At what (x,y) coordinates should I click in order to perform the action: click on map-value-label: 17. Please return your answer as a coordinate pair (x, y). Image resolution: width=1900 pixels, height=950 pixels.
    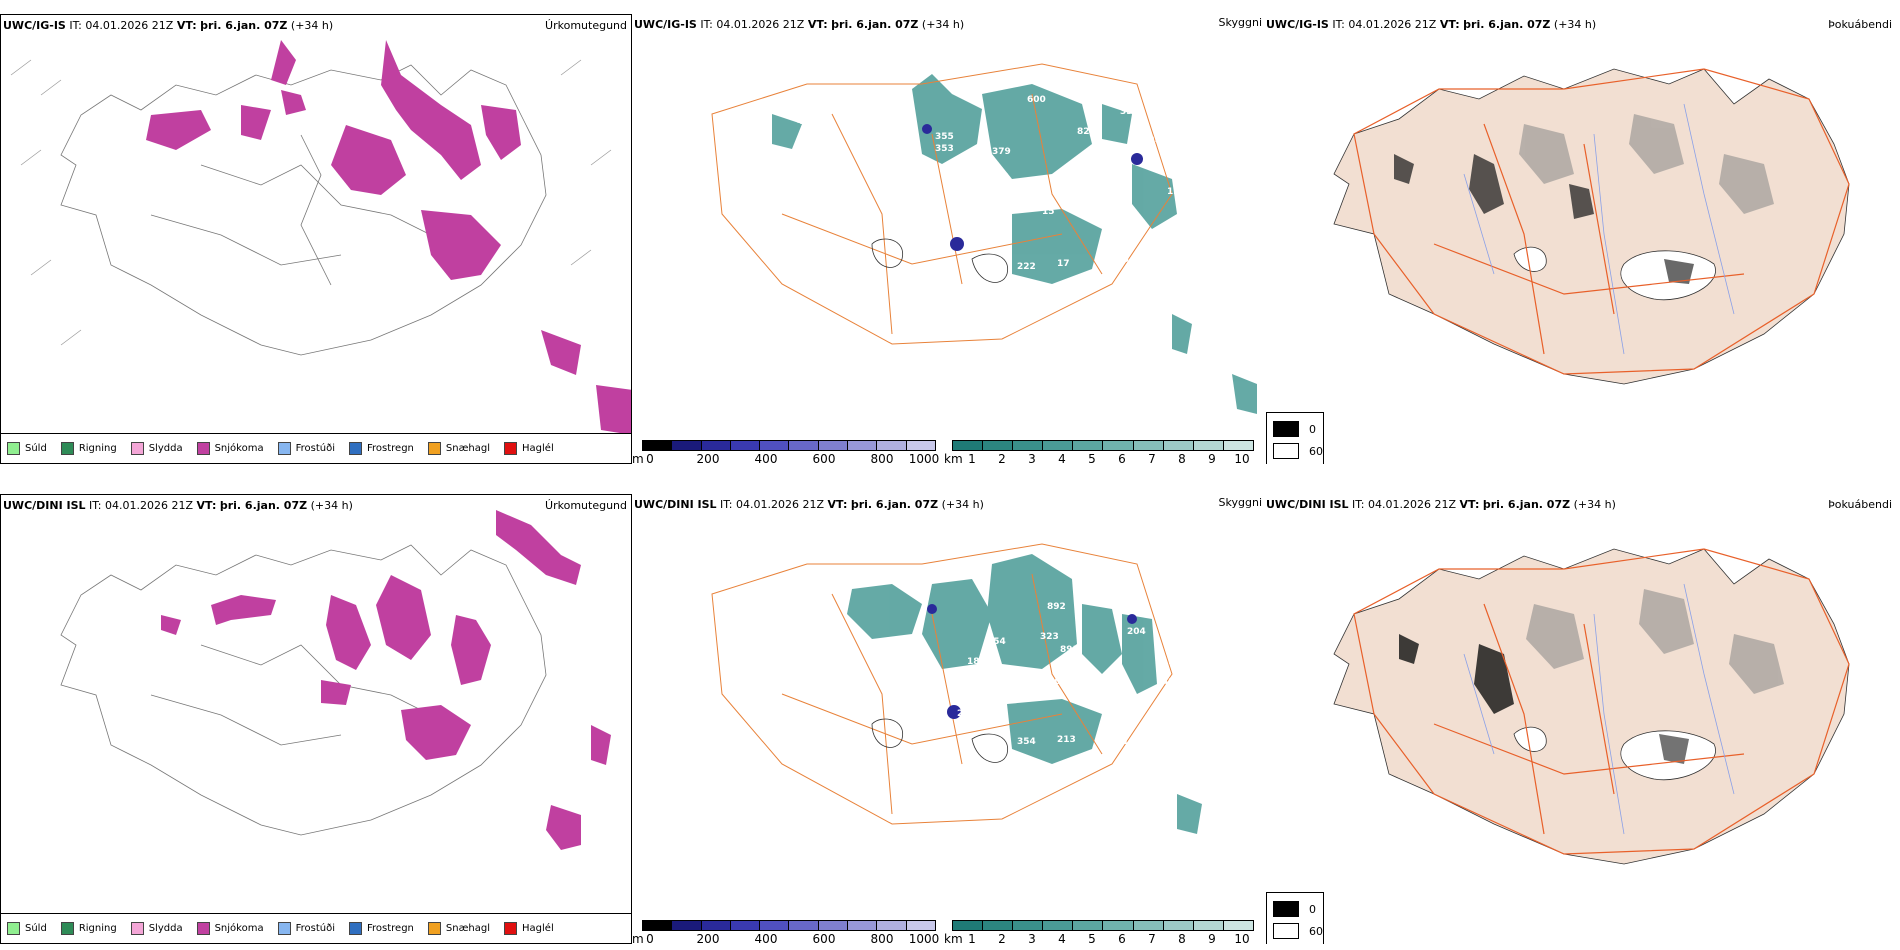
    Looking at the image, I should click on (1063, 264).